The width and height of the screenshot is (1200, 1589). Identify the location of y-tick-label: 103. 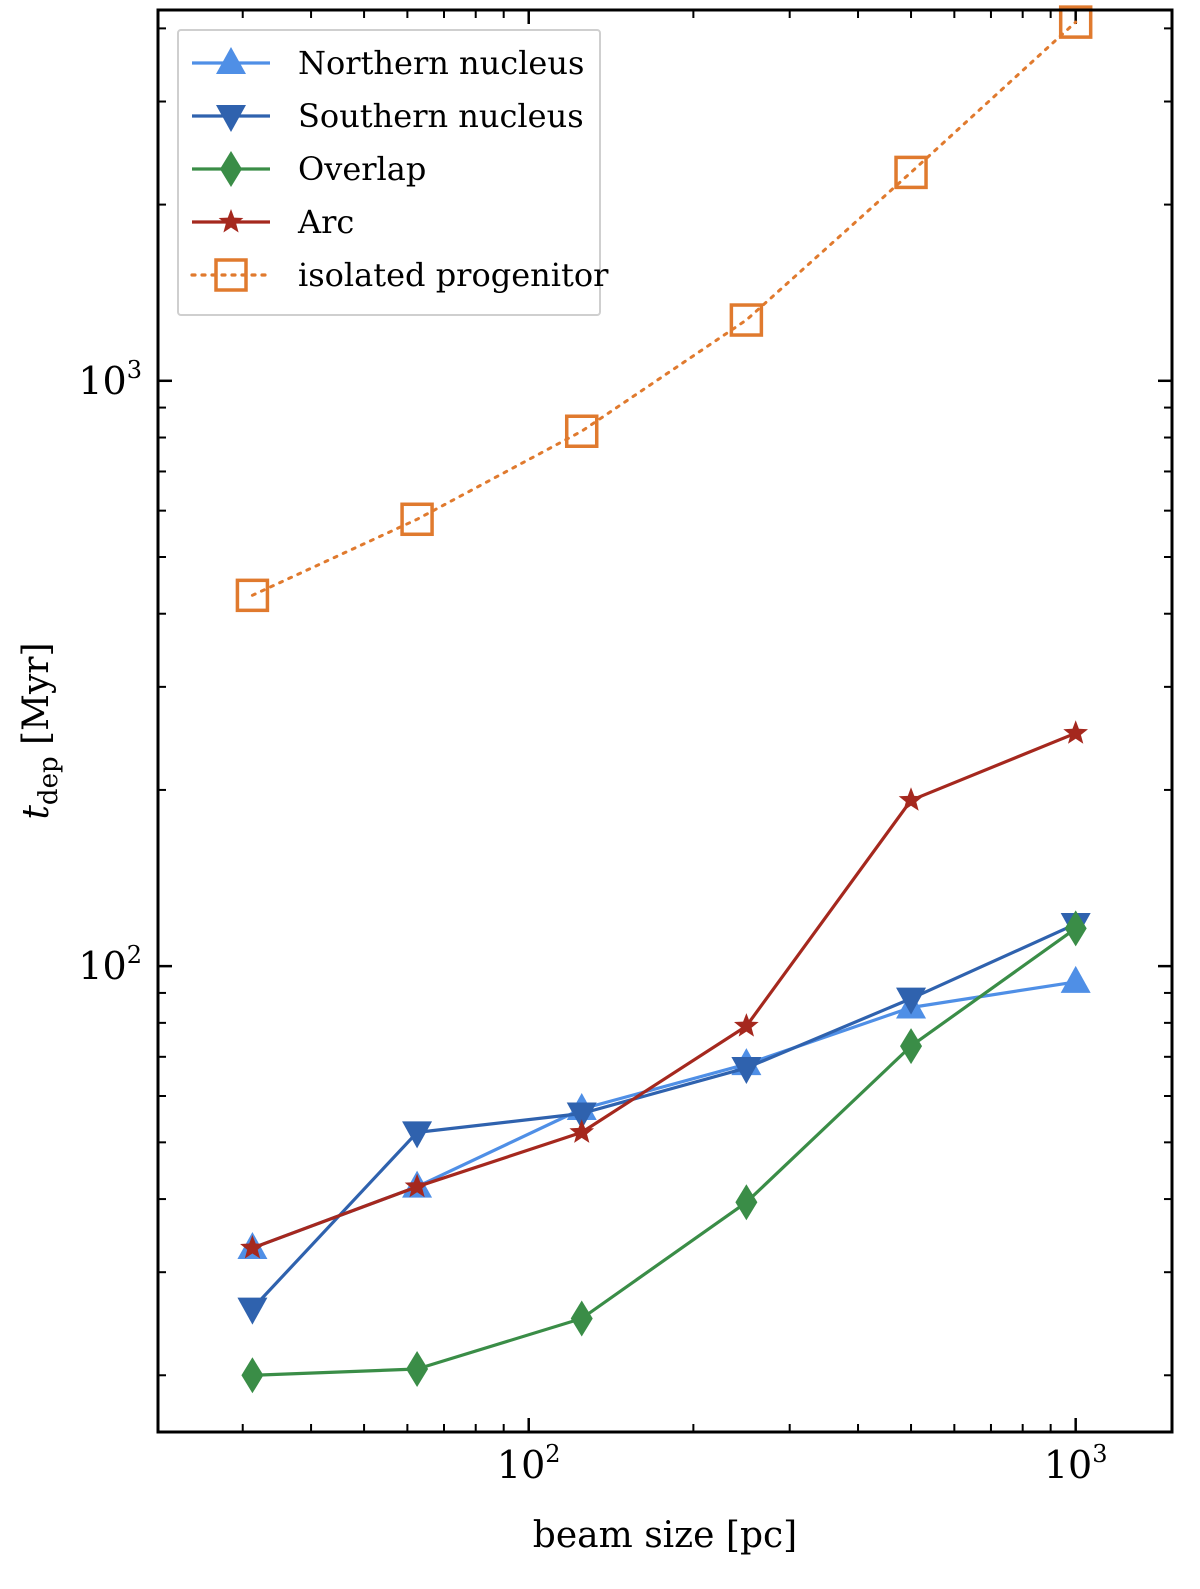
(110, 379).